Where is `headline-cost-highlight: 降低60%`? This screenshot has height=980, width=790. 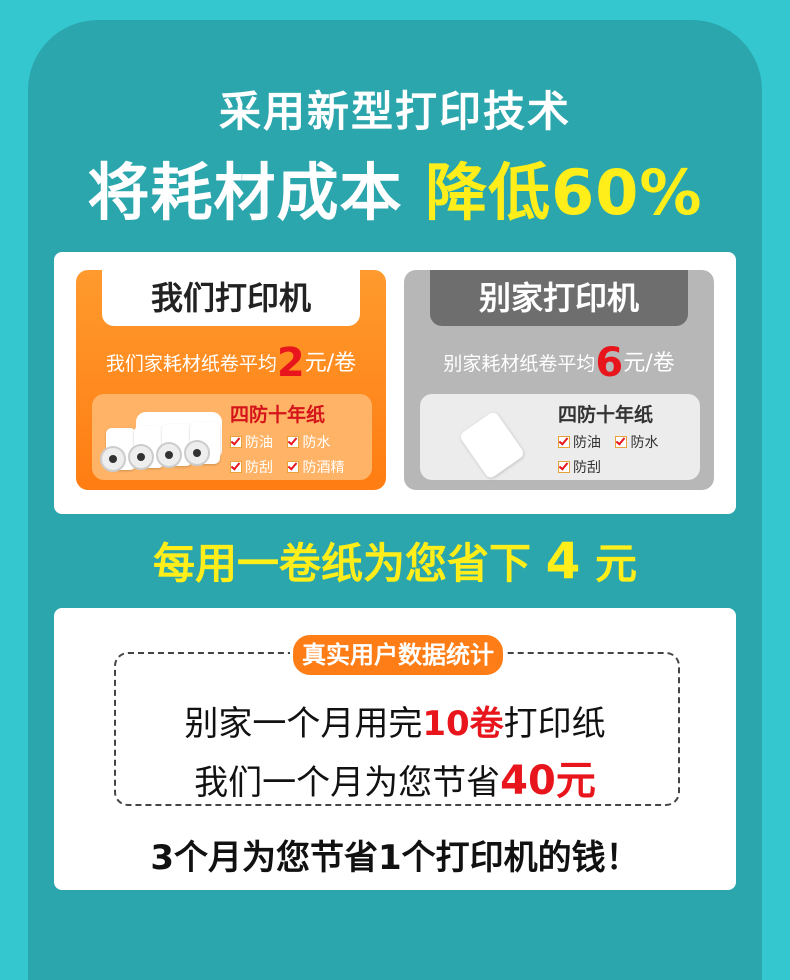
headline-cost-highlight: 降低60% is located at coordinates (564, 192).